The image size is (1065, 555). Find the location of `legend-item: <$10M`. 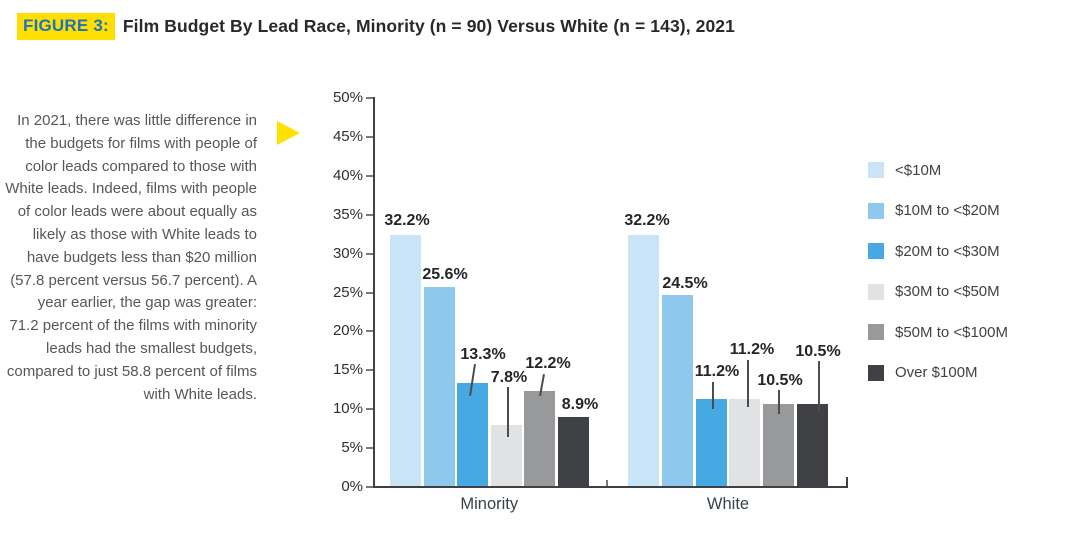

legend-item: <$10M is located at coordinates (905, 170).